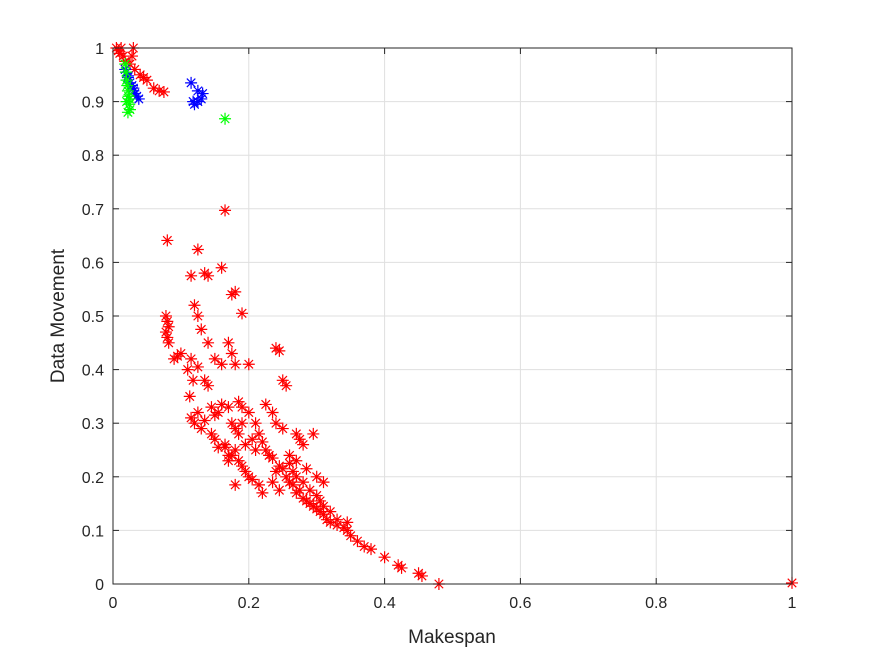 This screenshot has height=656, width=875. Describe the element at coordinates (249, 603) in the screenshot. I see `x-tick-label: 0.2` at that location.